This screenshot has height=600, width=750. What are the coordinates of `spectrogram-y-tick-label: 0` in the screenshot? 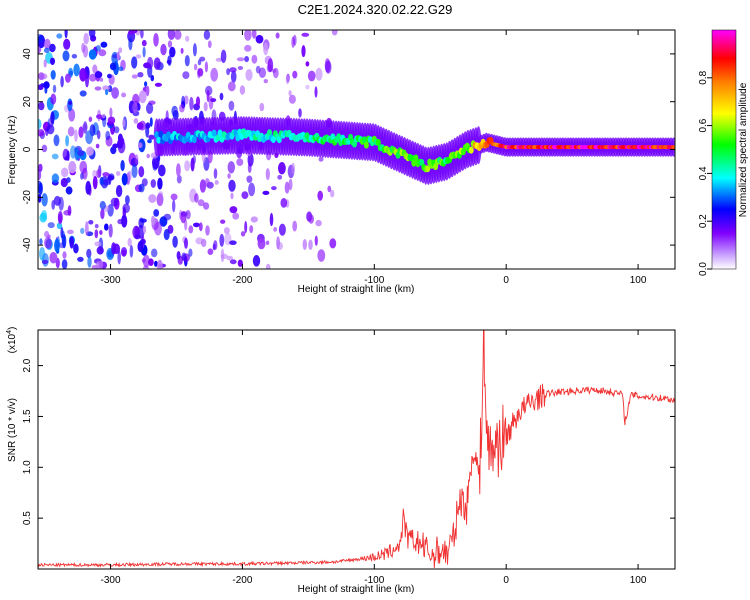 It's located at (27, 149).